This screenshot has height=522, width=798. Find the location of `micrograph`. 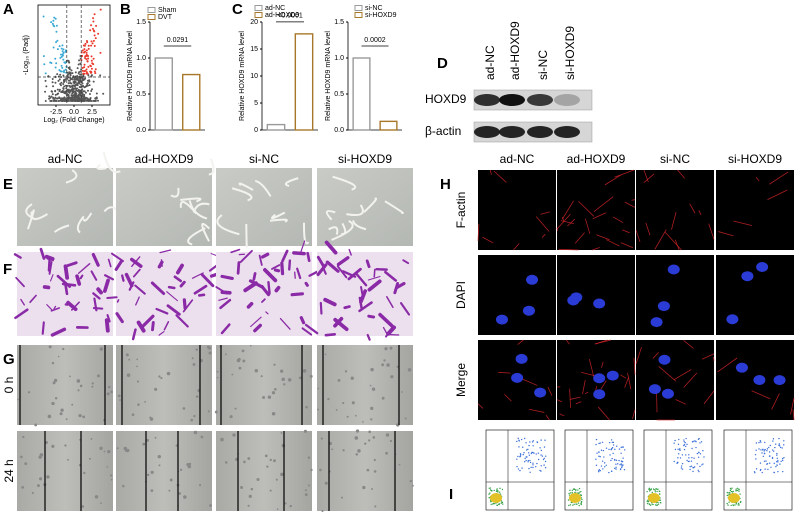

micrograph is located at coordinates (359, 290).